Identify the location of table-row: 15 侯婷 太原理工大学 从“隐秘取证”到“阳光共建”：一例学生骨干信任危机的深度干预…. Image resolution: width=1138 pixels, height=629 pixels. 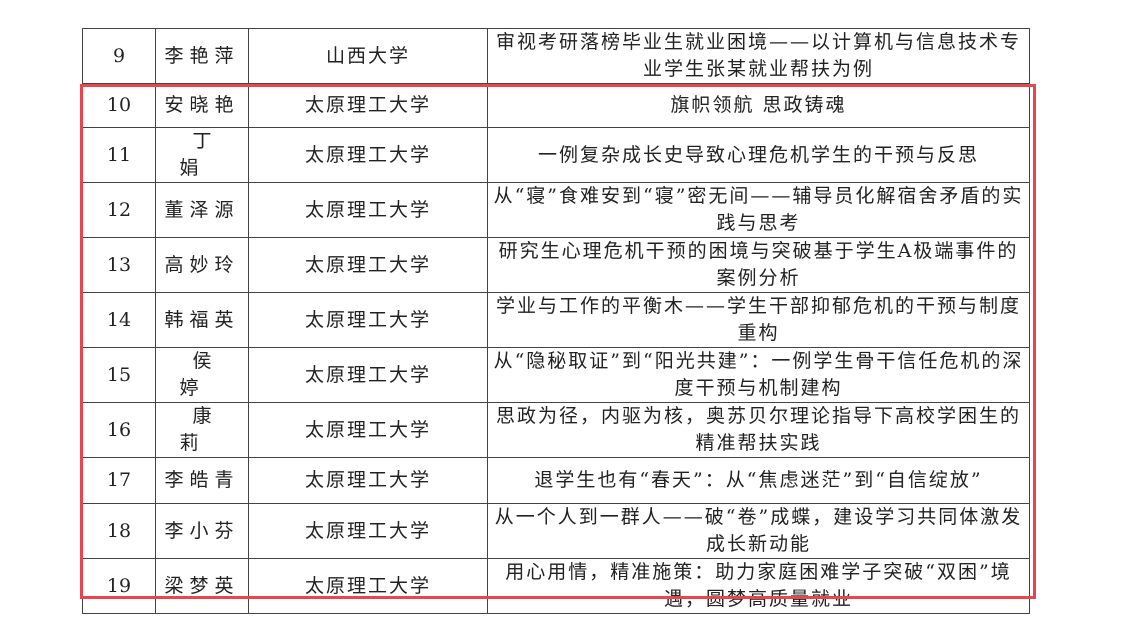
(556, 375).